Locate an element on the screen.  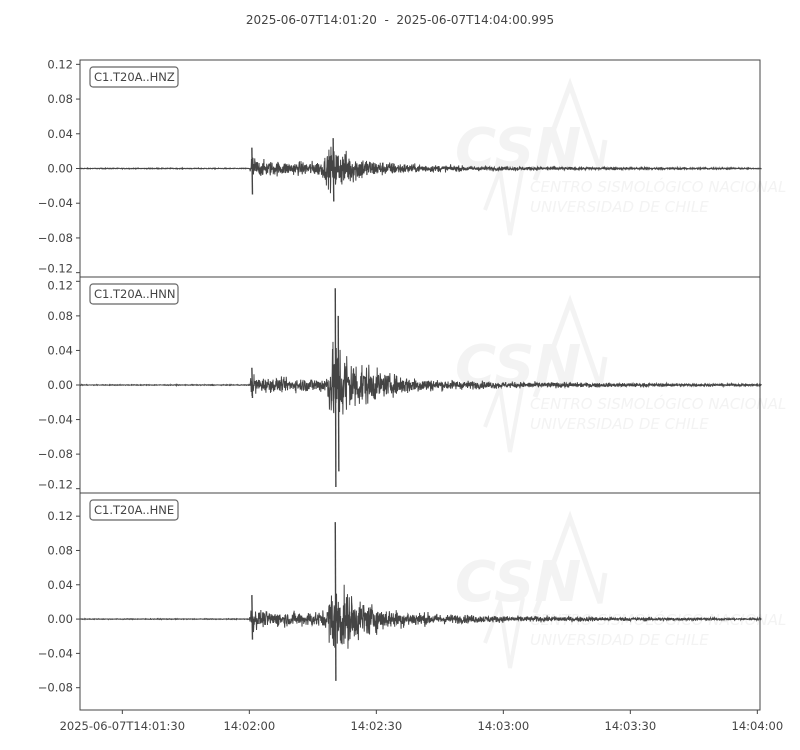
x-tick-label: 14:04:00 is located at coordinates (758, 726).